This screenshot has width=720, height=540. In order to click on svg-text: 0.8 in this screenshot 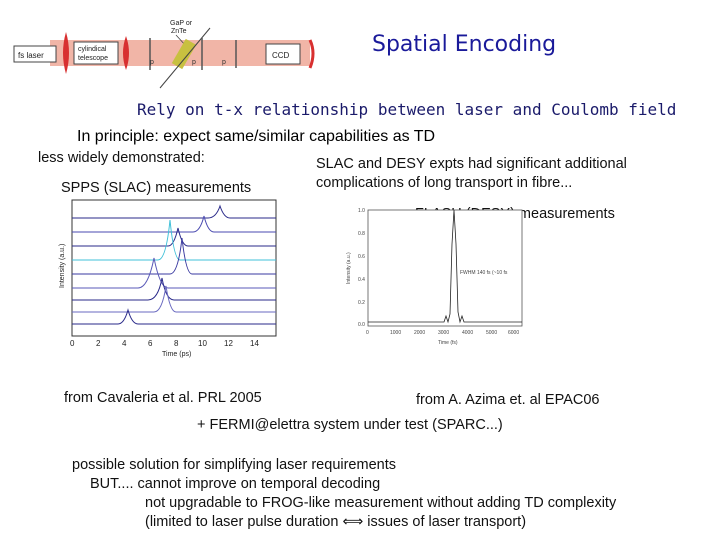, I will do `click(361, 234)`.